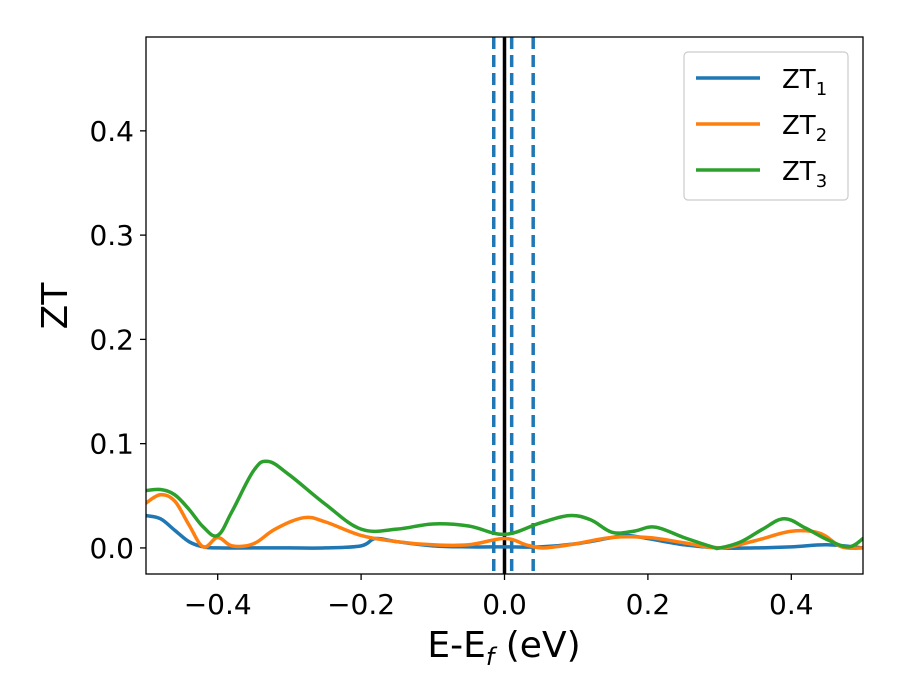 The width and height of the screenshot is (900, 700). What do you see at coordinates (648, 604) in the screenshot?
I see `x-tick-label: 0.2` at bounding box center [648, 604].